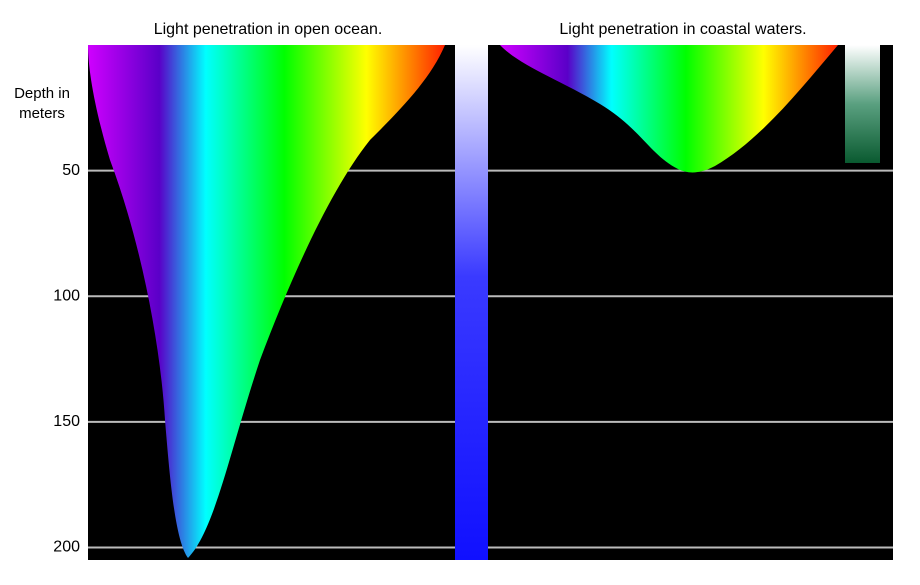 The width and height of the screenshot is (920, 585). I want to click on open-ocean-color-bar, so click(471, 302).